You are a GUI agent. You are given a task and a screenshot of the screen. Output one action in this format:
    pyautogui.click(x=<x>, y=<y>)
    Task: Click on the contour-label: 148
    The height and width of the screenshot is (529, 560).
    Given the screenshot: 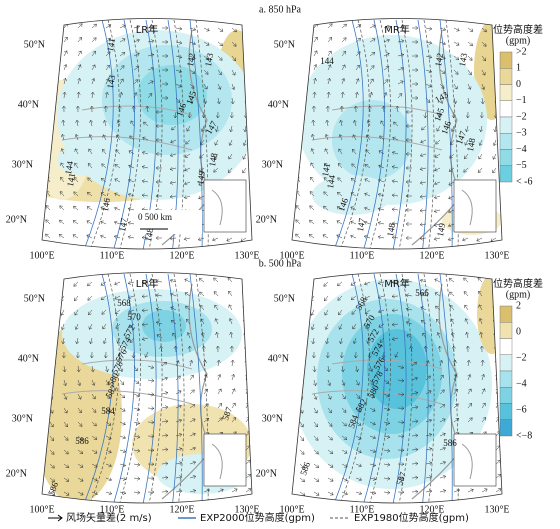 What is the action you would take?
    pyautogui.click(x=213, y=160)
    